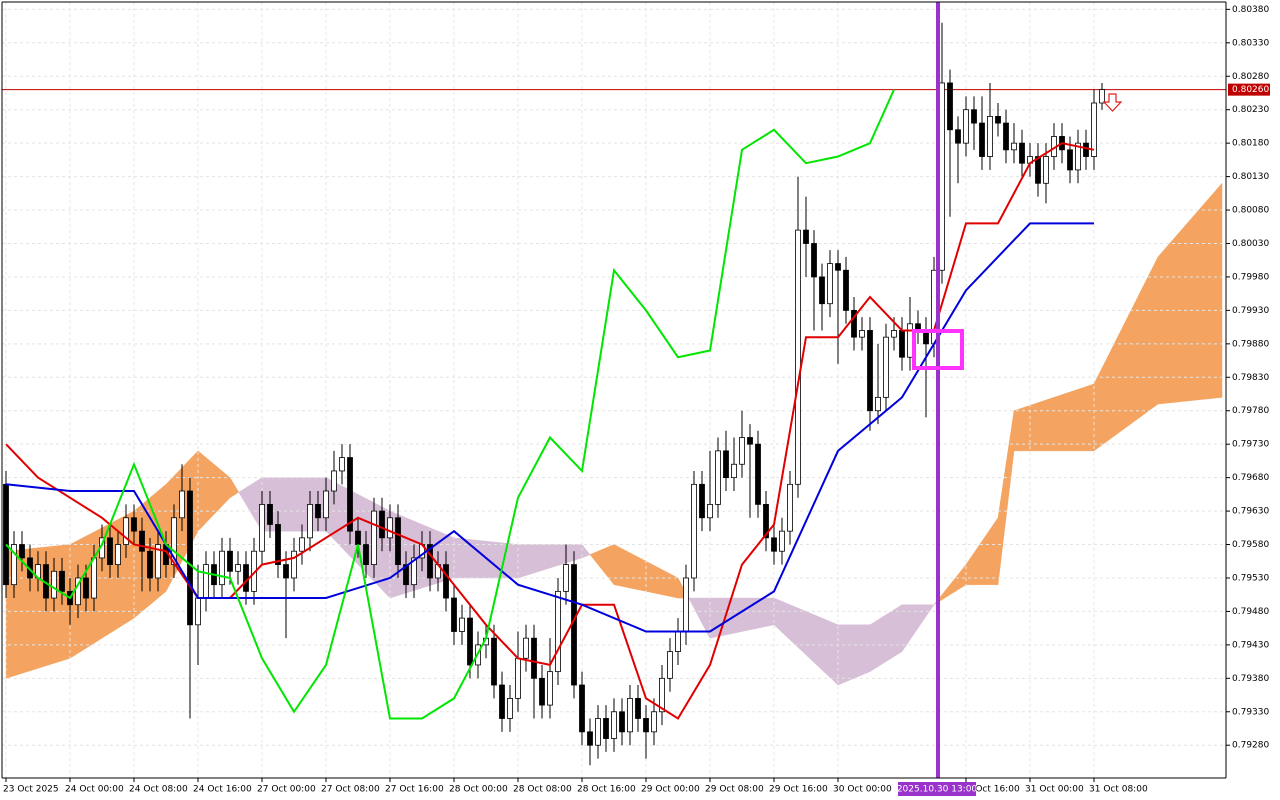 This screenshot has height=800, width=1280. I want to click on x-tick-label: 28 Oct 00:00, so click(478, 790).